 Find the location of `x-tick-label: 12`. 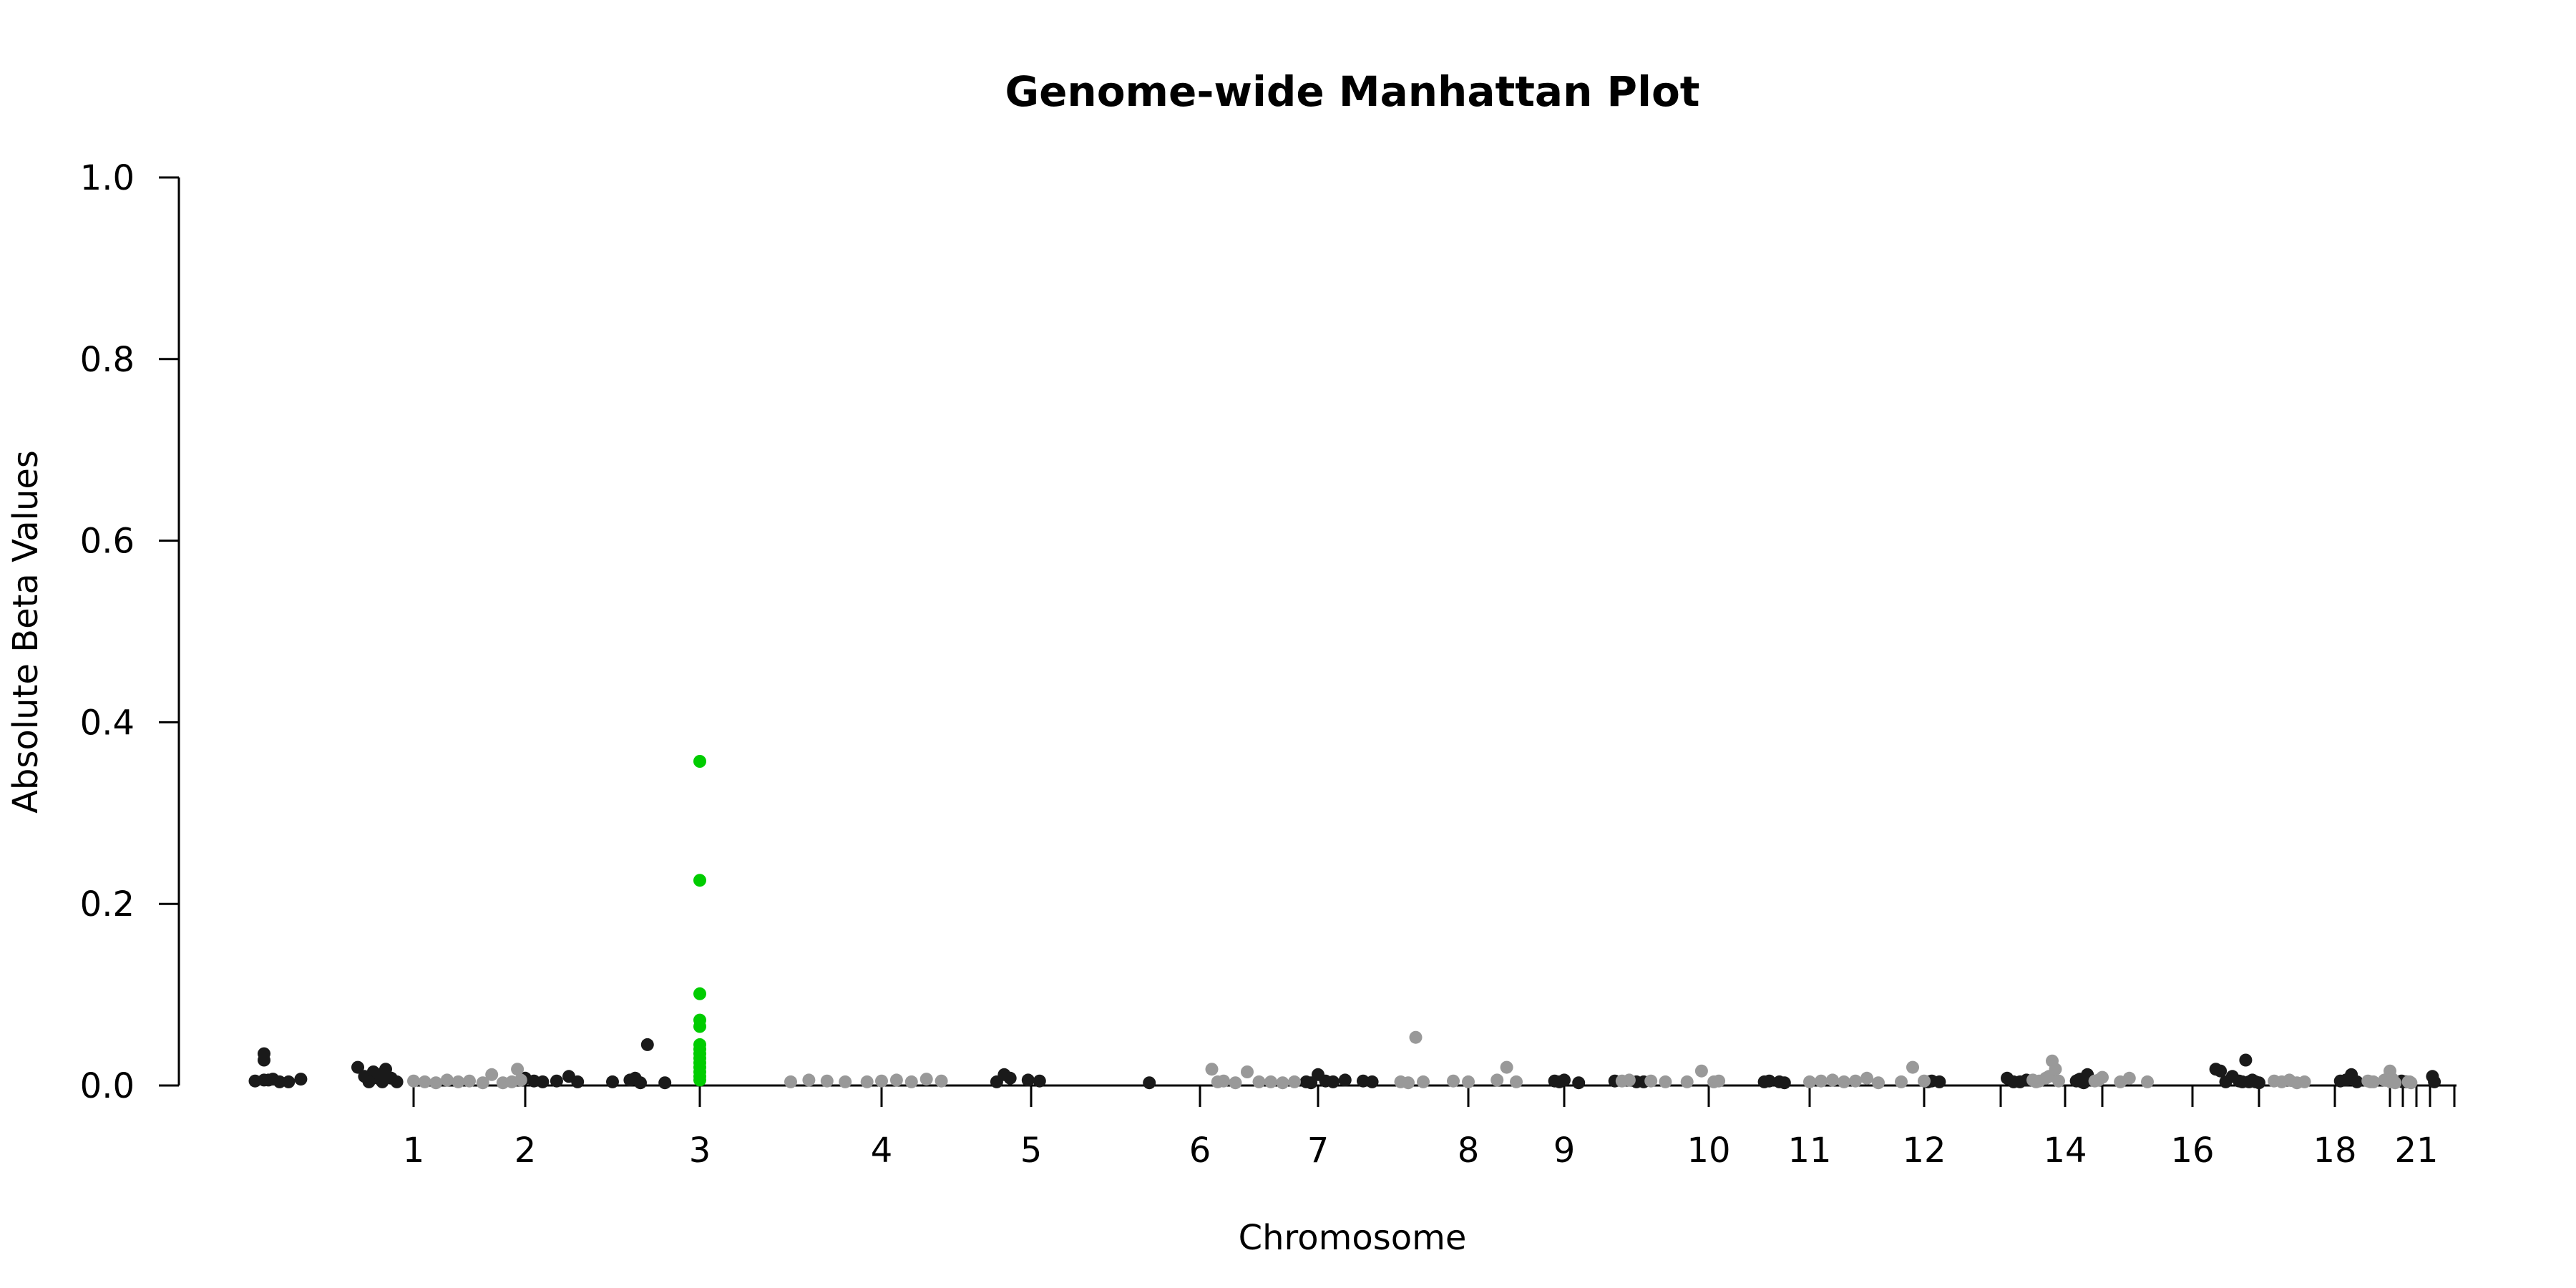

x-tick-label: 12 is located at coordinates (1924, 1151).